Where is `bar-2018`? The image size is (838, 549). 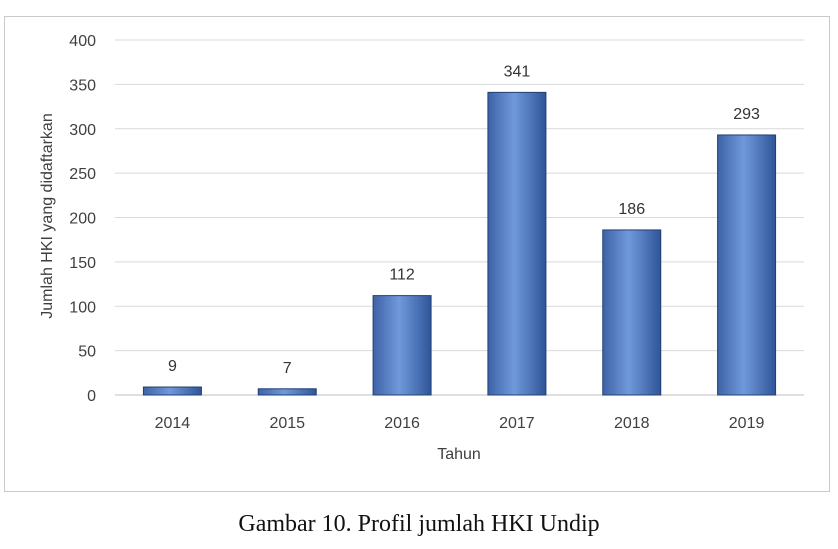 bar-2018 is located at coordinates (632, 312).